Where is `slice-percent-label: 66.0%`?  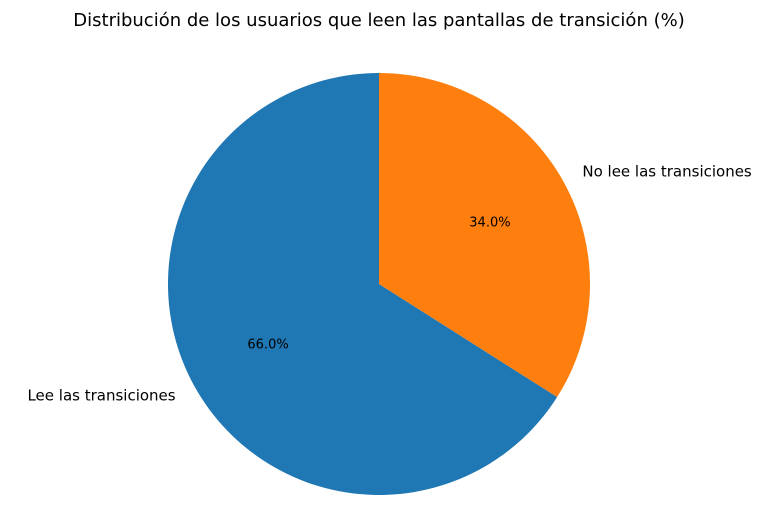 slice-percent-label: 66.0% is located at coordinates (267, 344).